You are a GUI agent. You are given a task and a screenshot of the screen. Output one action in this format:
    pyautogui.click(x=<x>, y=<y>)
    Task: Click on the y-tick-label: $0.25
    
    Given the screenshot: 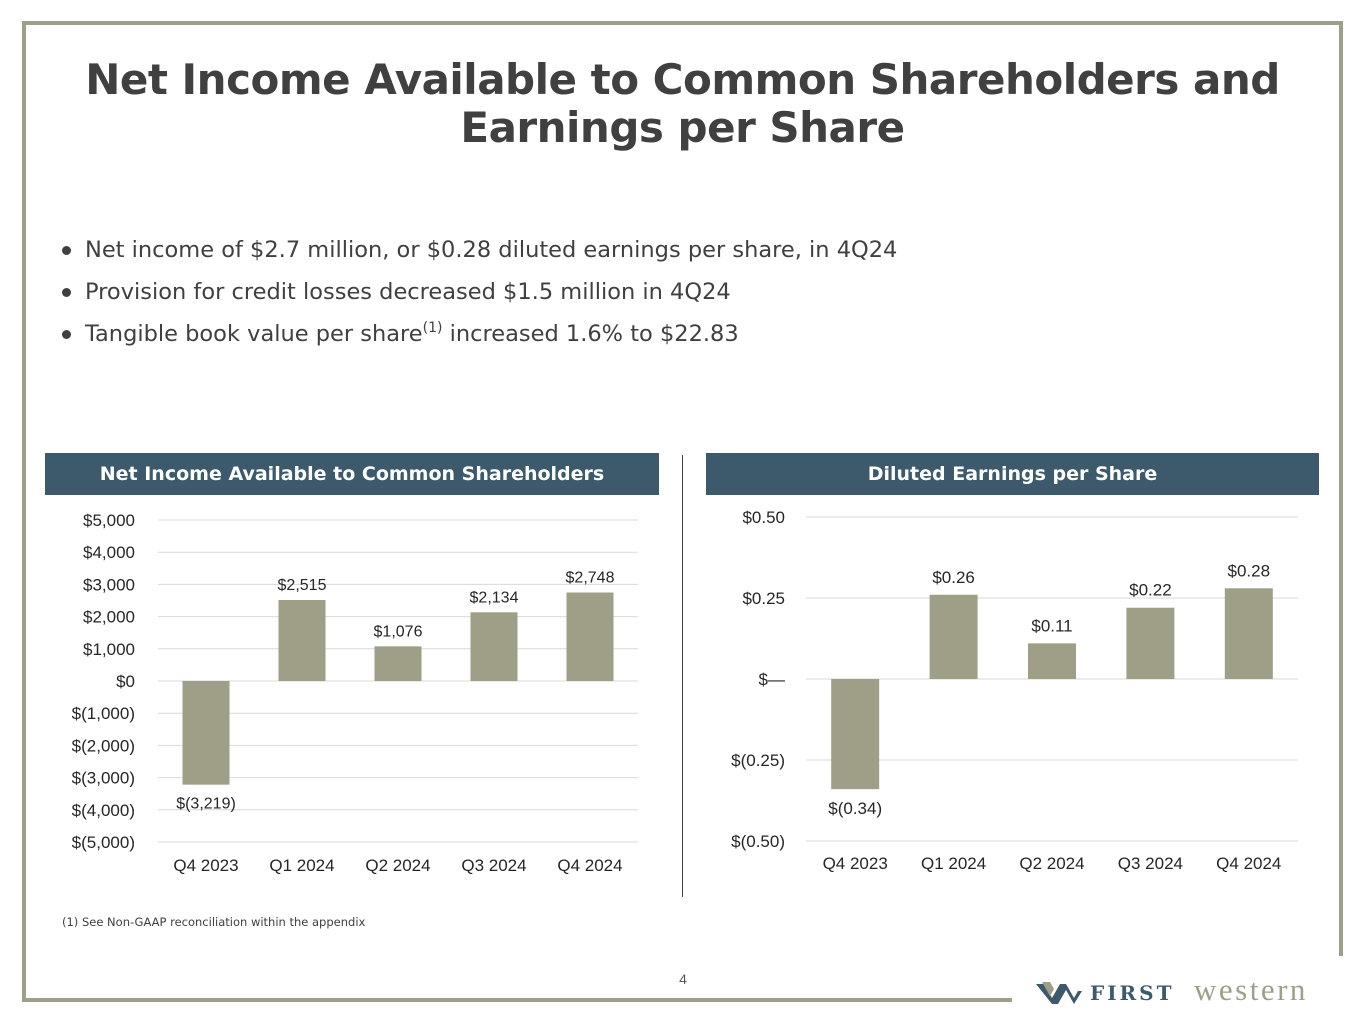 What is the action you would take?
    pyautogui.click(x=763, y=598)
    